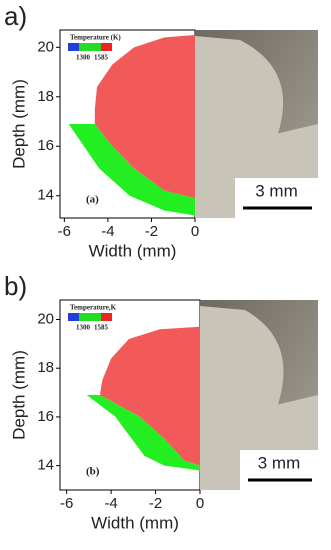 This screenshot has height=550, width=331. I want to click on legend-title: Temperature,K, so click(93, 308).